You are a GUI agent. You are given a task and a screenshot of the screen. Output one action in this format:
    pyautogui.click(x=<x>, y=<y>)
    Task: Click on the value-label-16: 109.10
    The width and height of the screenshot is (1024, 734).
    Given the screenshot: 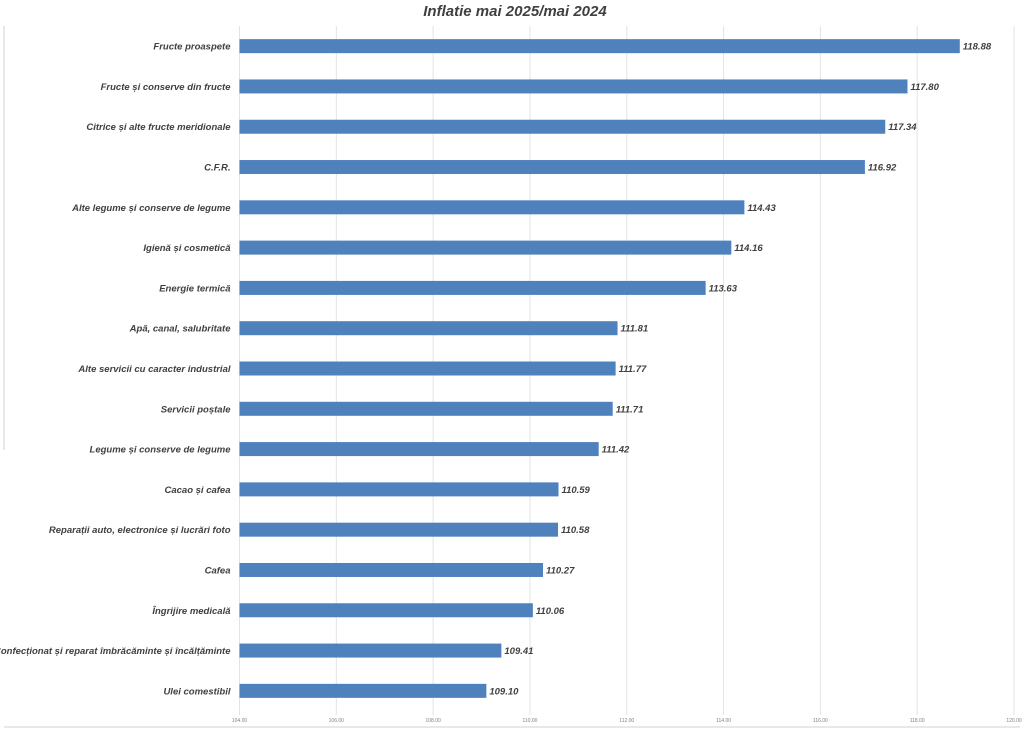 What is the action you would take?
    pyautogui.click(x=504, y=691)
    